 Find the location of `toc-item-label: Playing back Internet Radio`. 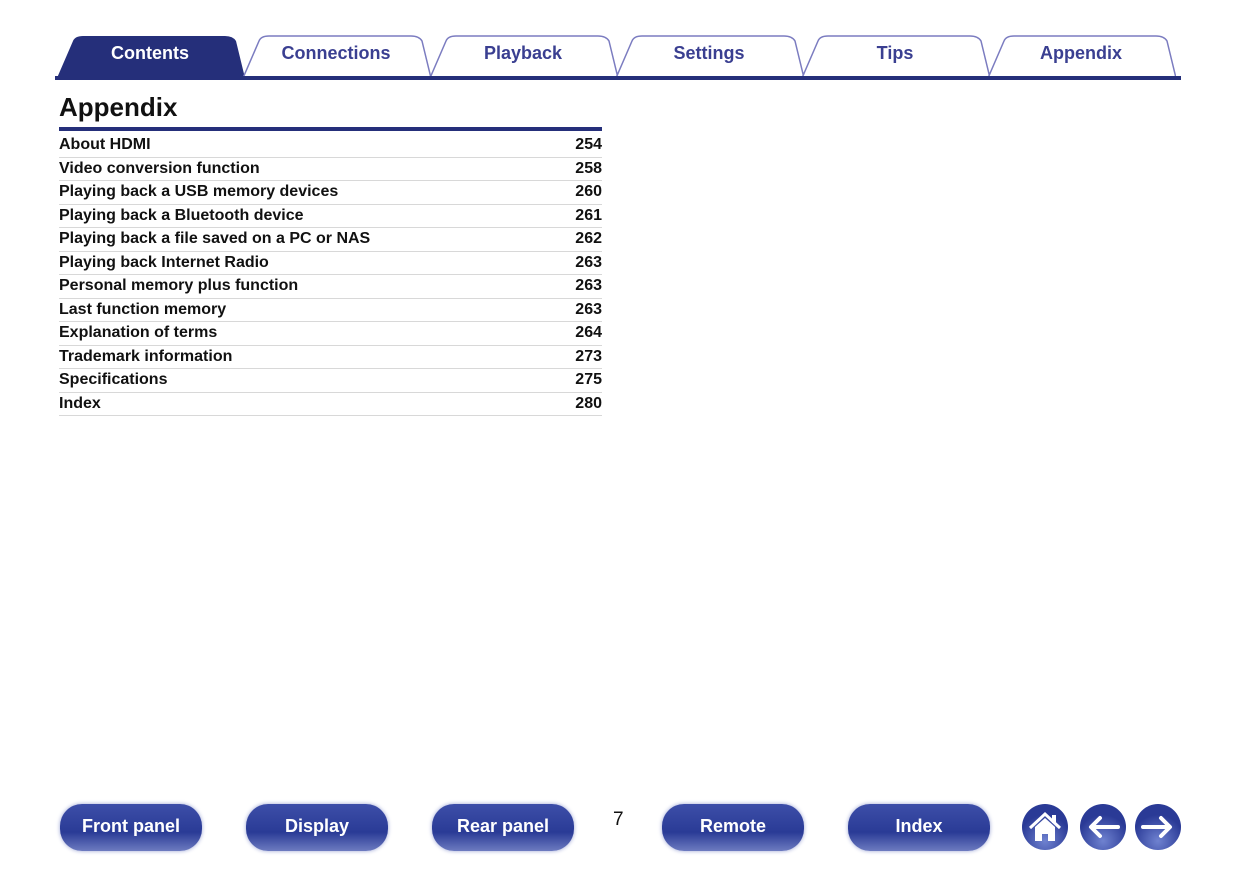

toc-item-label: Playing back Internet Radio is located at coordinates (164, 262).